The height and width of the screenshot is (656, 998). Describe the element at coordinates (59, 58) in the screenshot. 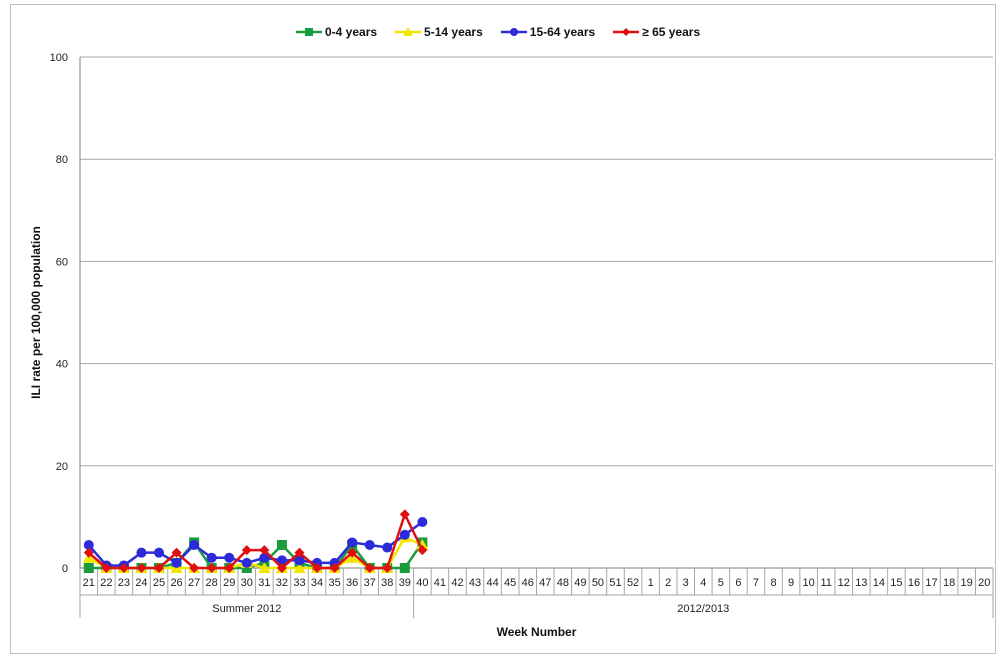

I see `y-tick-label: 100` at that location.